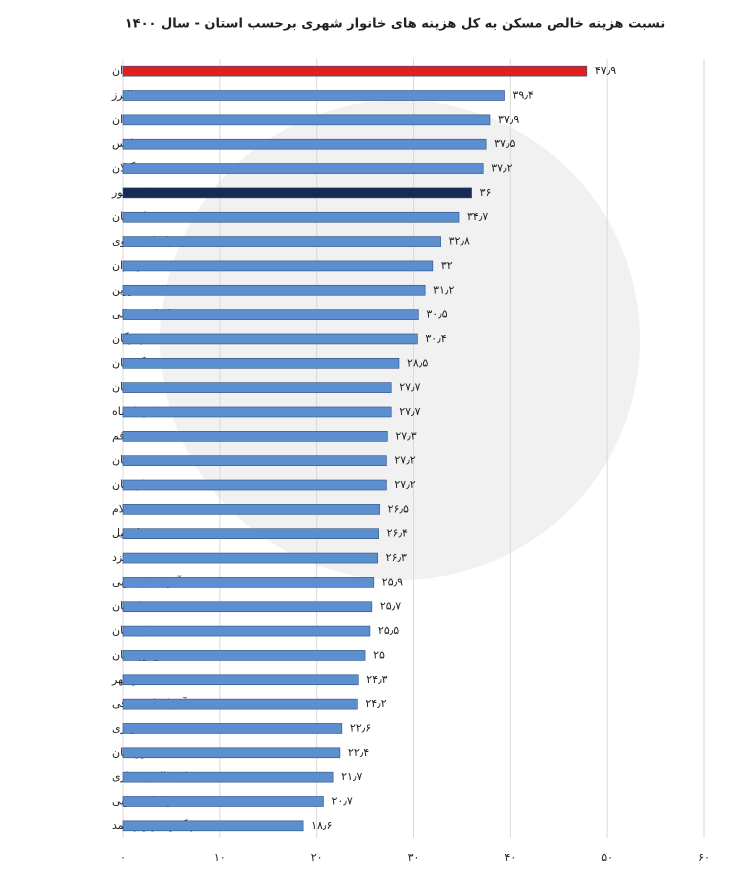  Describe the element at coordinates (351, 776) in the screenshot. I see `value-label: ۲۱٫۷` at that location.